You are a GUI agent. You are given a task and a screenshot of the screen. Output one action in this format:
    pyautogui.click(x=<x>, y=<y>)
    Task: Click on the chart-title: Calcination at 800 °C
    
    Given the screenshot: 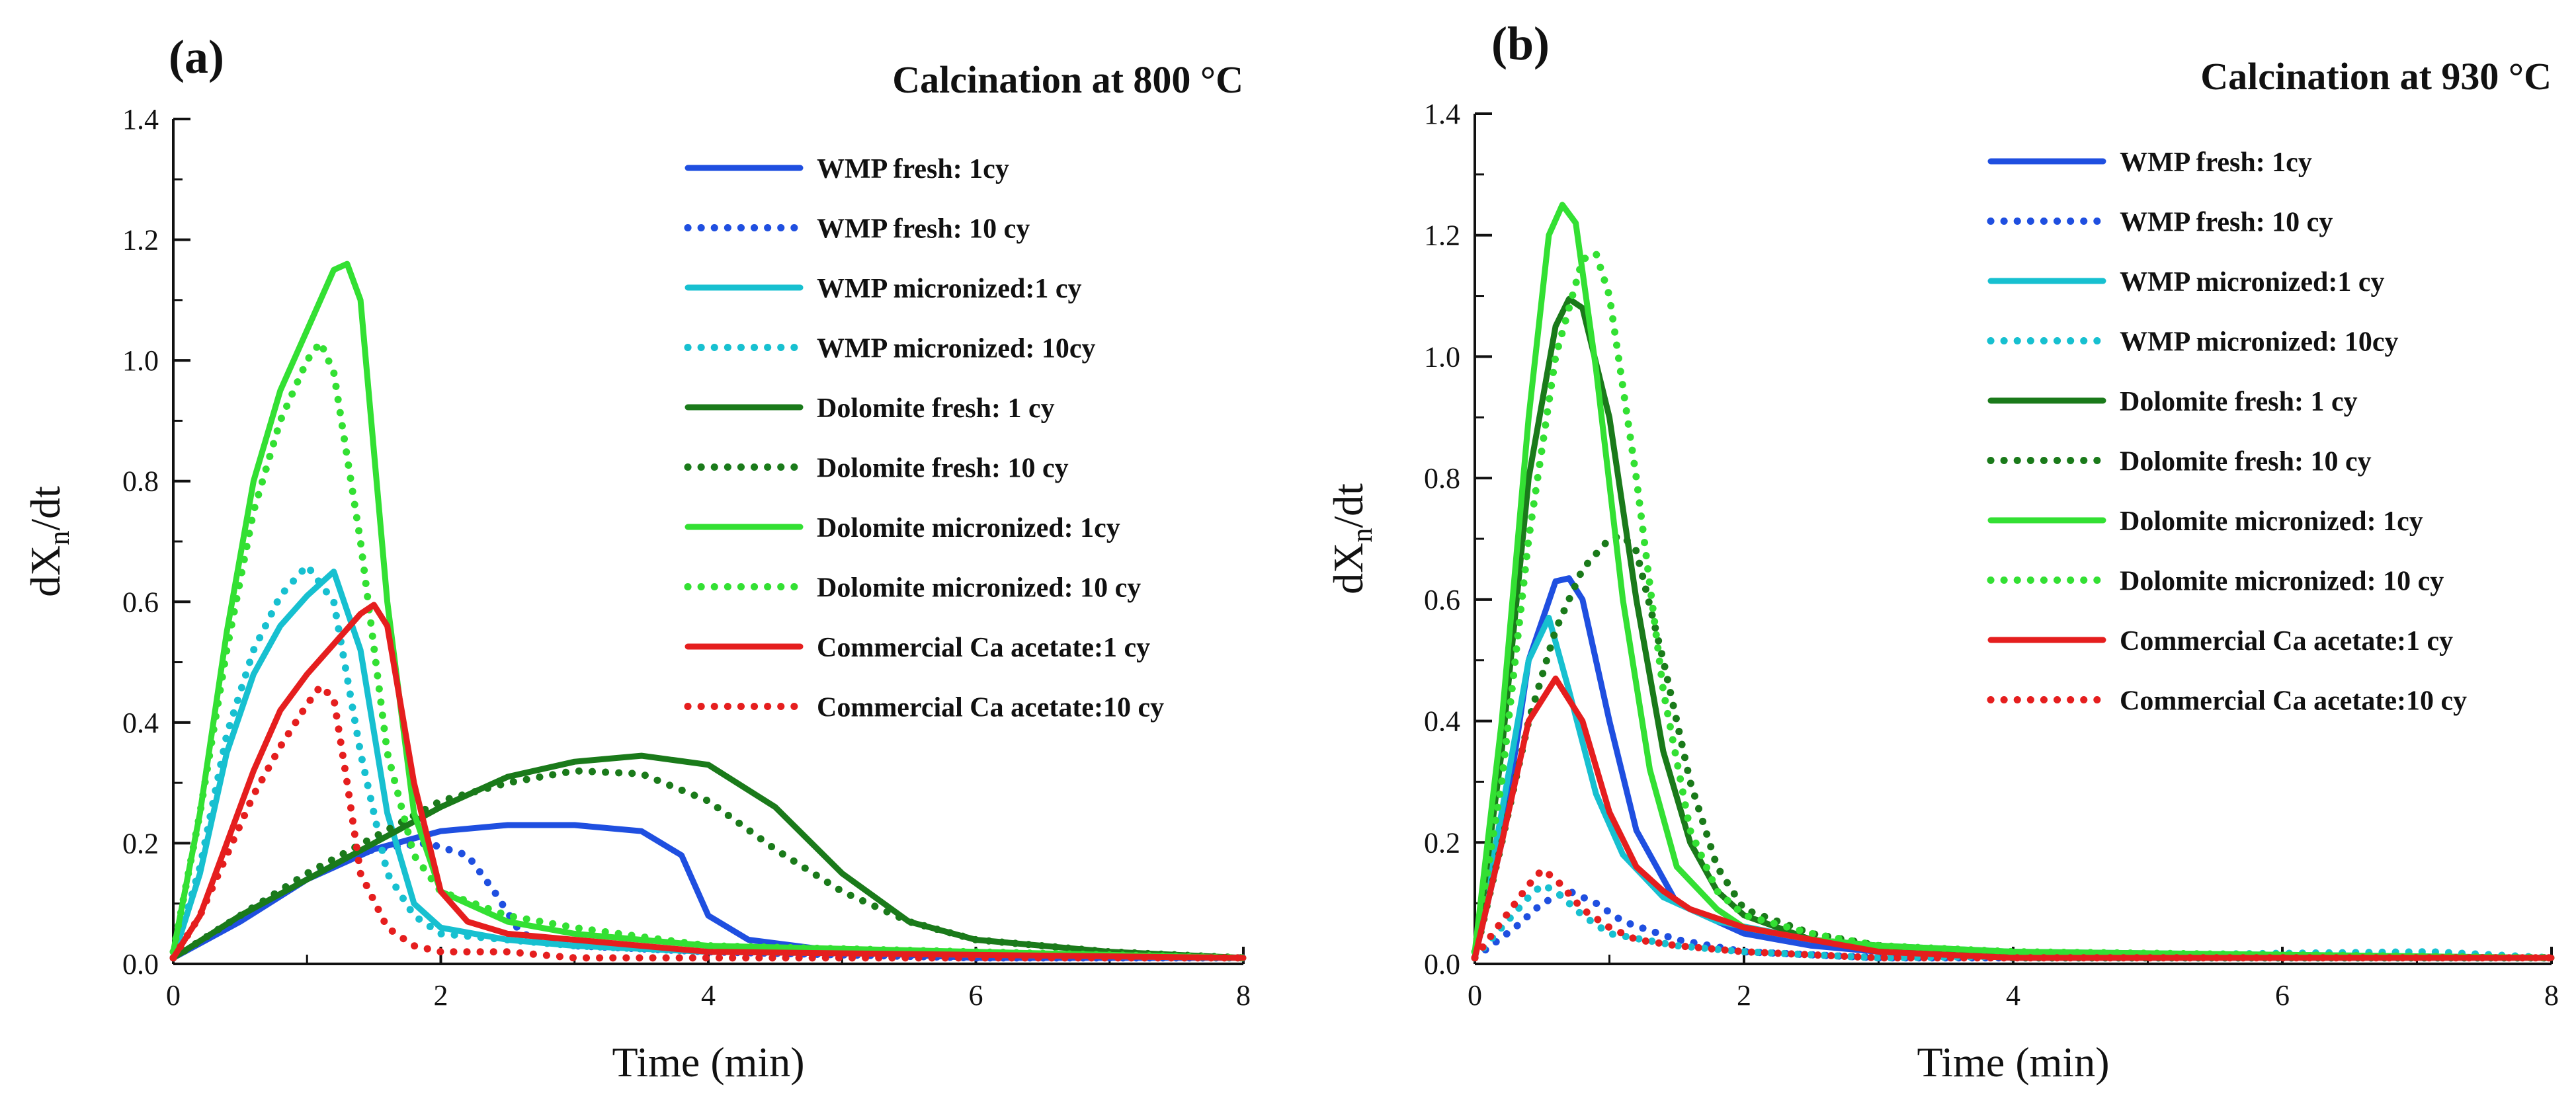 What is the action you would take?
    pyautogui.click(x=1067, y=79)
    